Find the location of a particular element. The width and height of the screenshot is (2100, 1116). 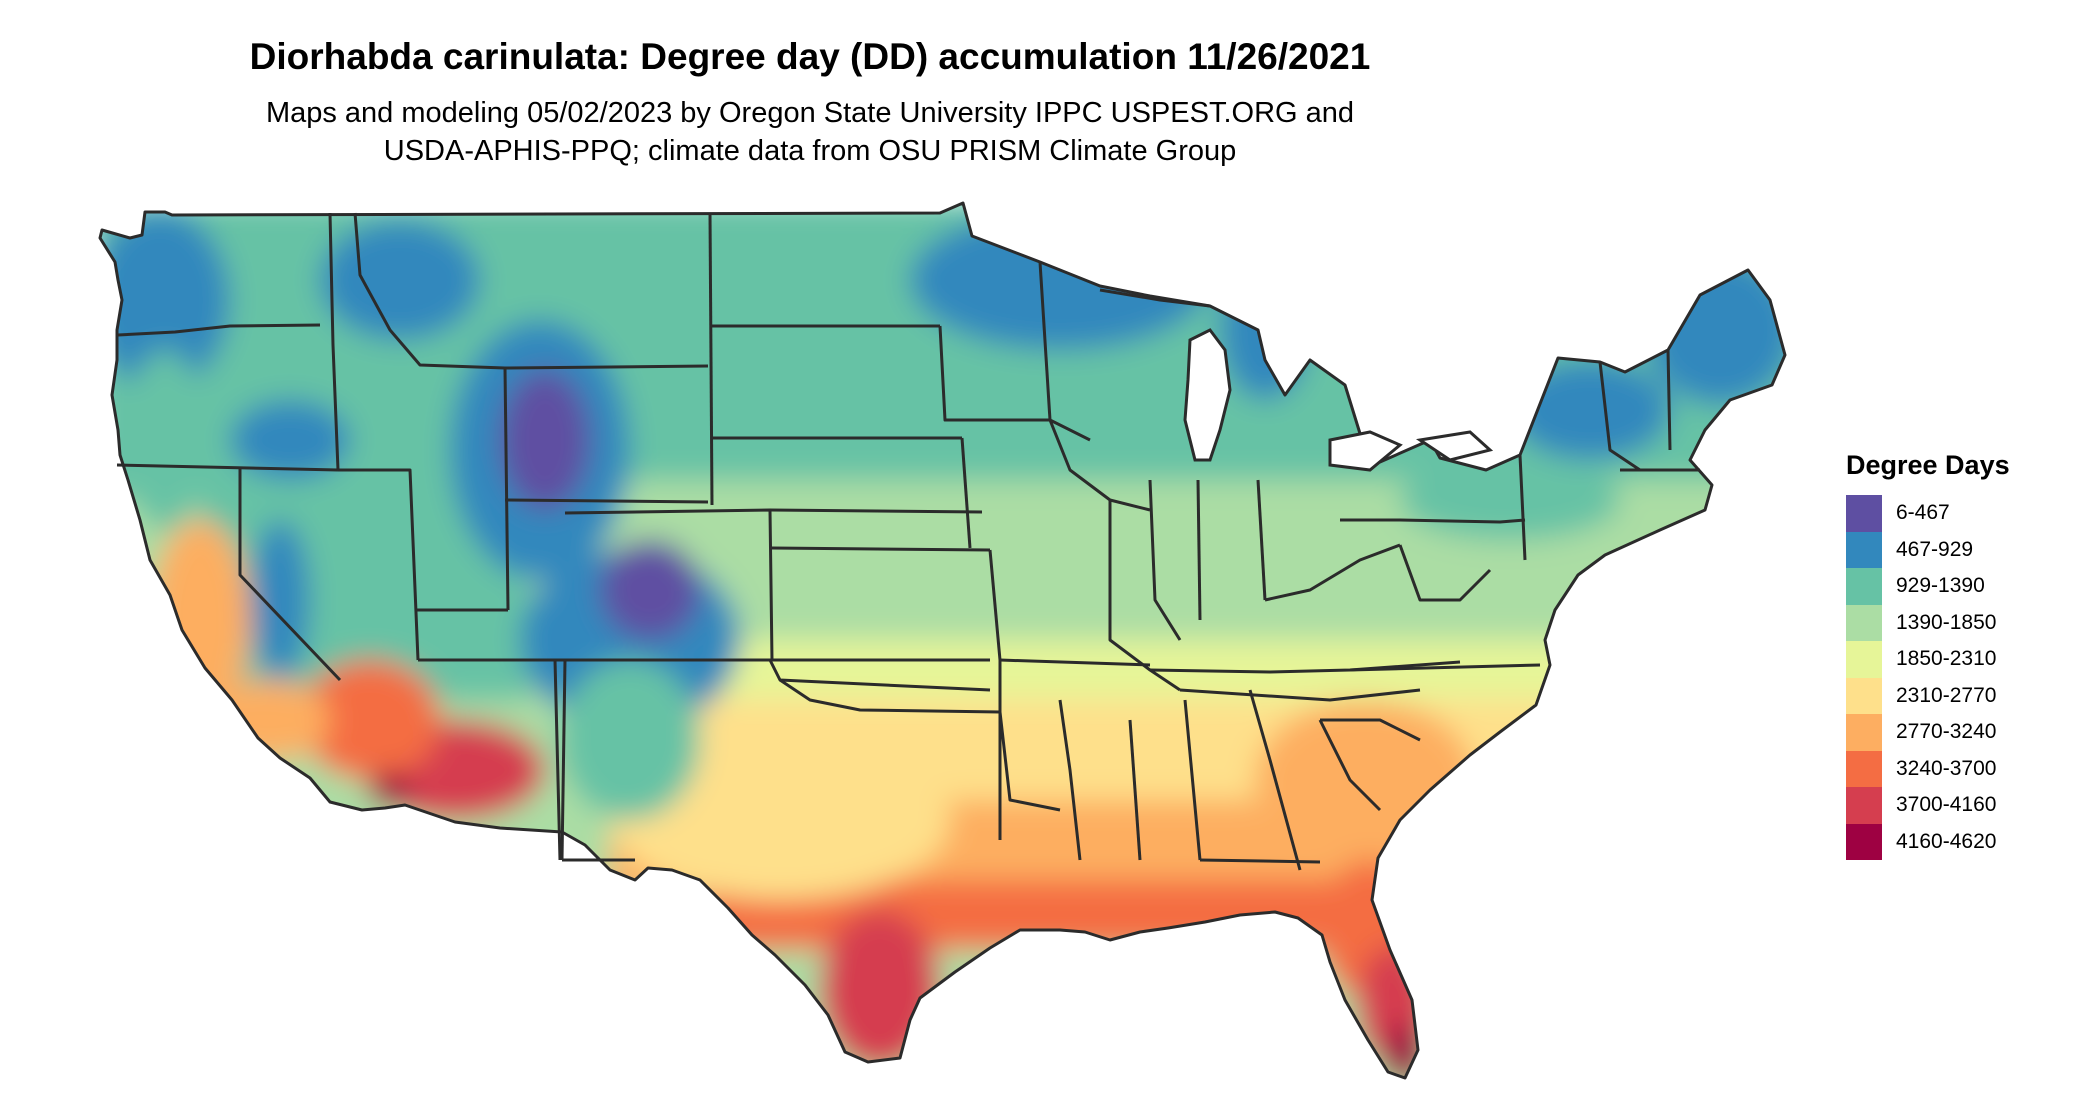

legend-item: 929-1390 is located at coordinates (1966, 586).